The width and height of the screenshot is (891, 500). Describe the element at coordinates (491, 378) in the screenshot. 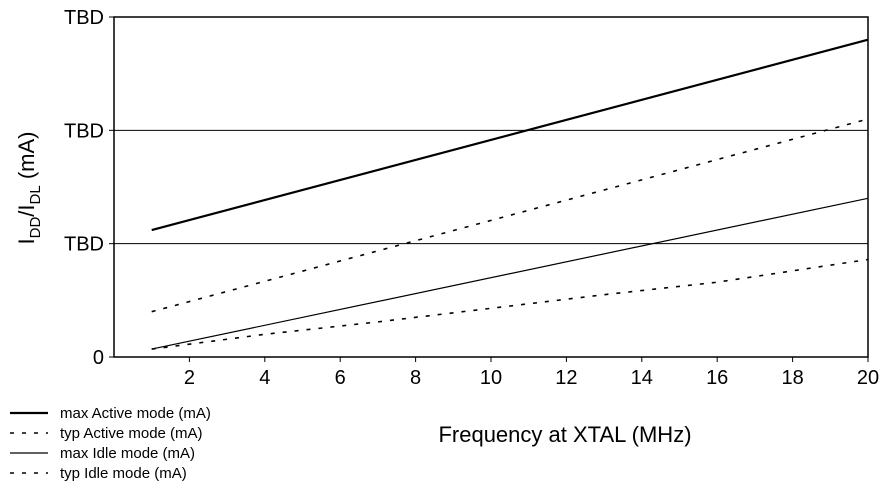

I see `x-tick-label: 10` at that location.